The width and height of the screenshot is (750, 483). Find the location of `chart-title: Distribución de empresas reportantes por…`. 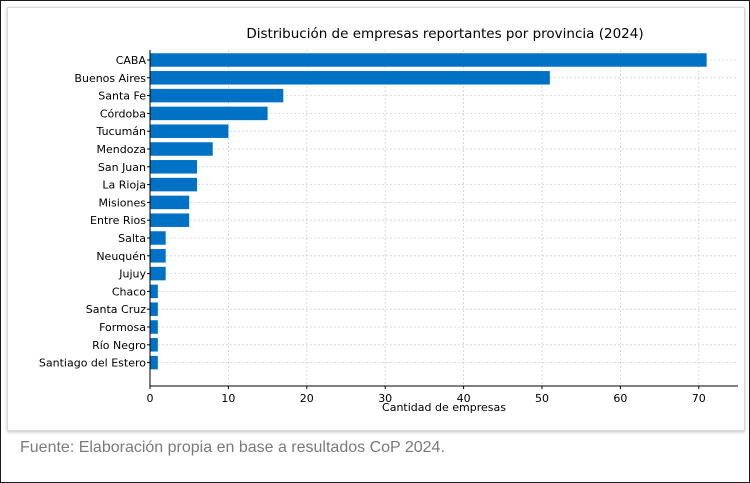

chart-title: Distribución de empresas reportantes por… is located at coordinates (444, 34).